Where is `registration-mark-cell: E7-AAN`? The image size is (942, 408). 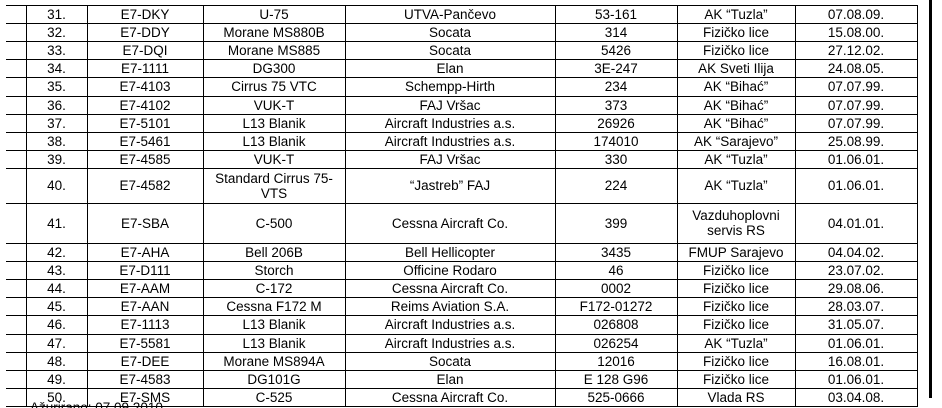
registration-mark-cell: E7-AAN is located at coordinates (145, 307).